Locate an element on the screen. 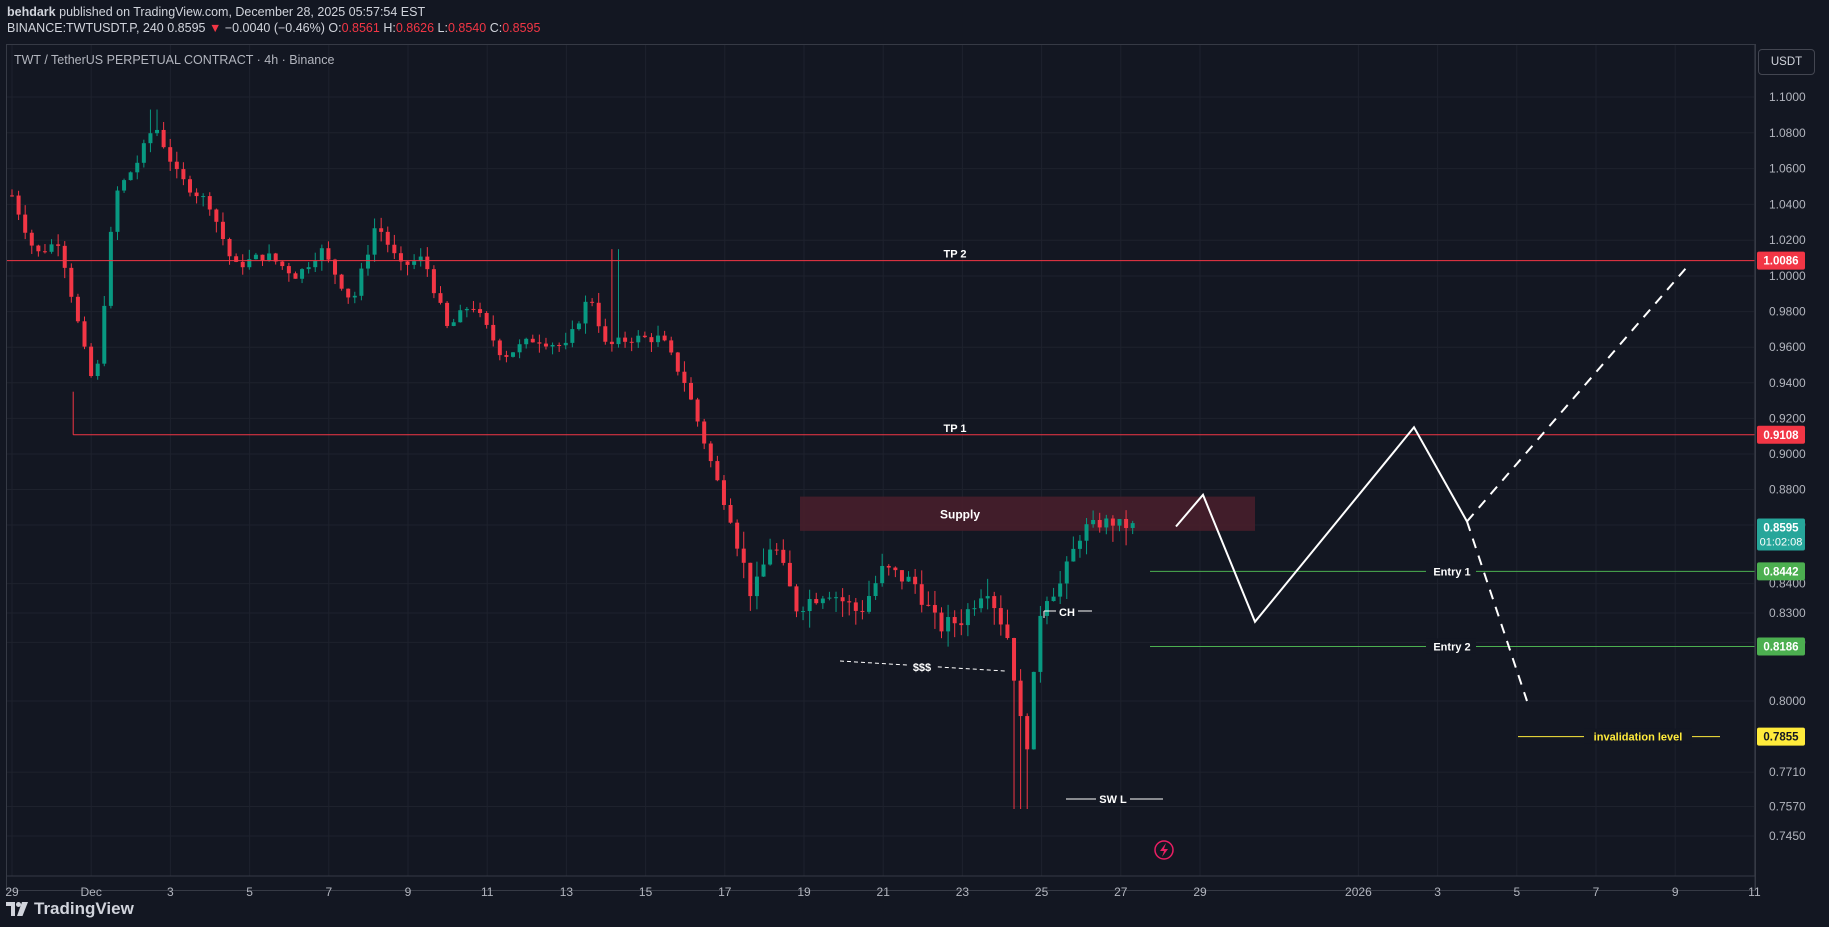  entry1-badge-bg is located at coordinates (1781, 571).